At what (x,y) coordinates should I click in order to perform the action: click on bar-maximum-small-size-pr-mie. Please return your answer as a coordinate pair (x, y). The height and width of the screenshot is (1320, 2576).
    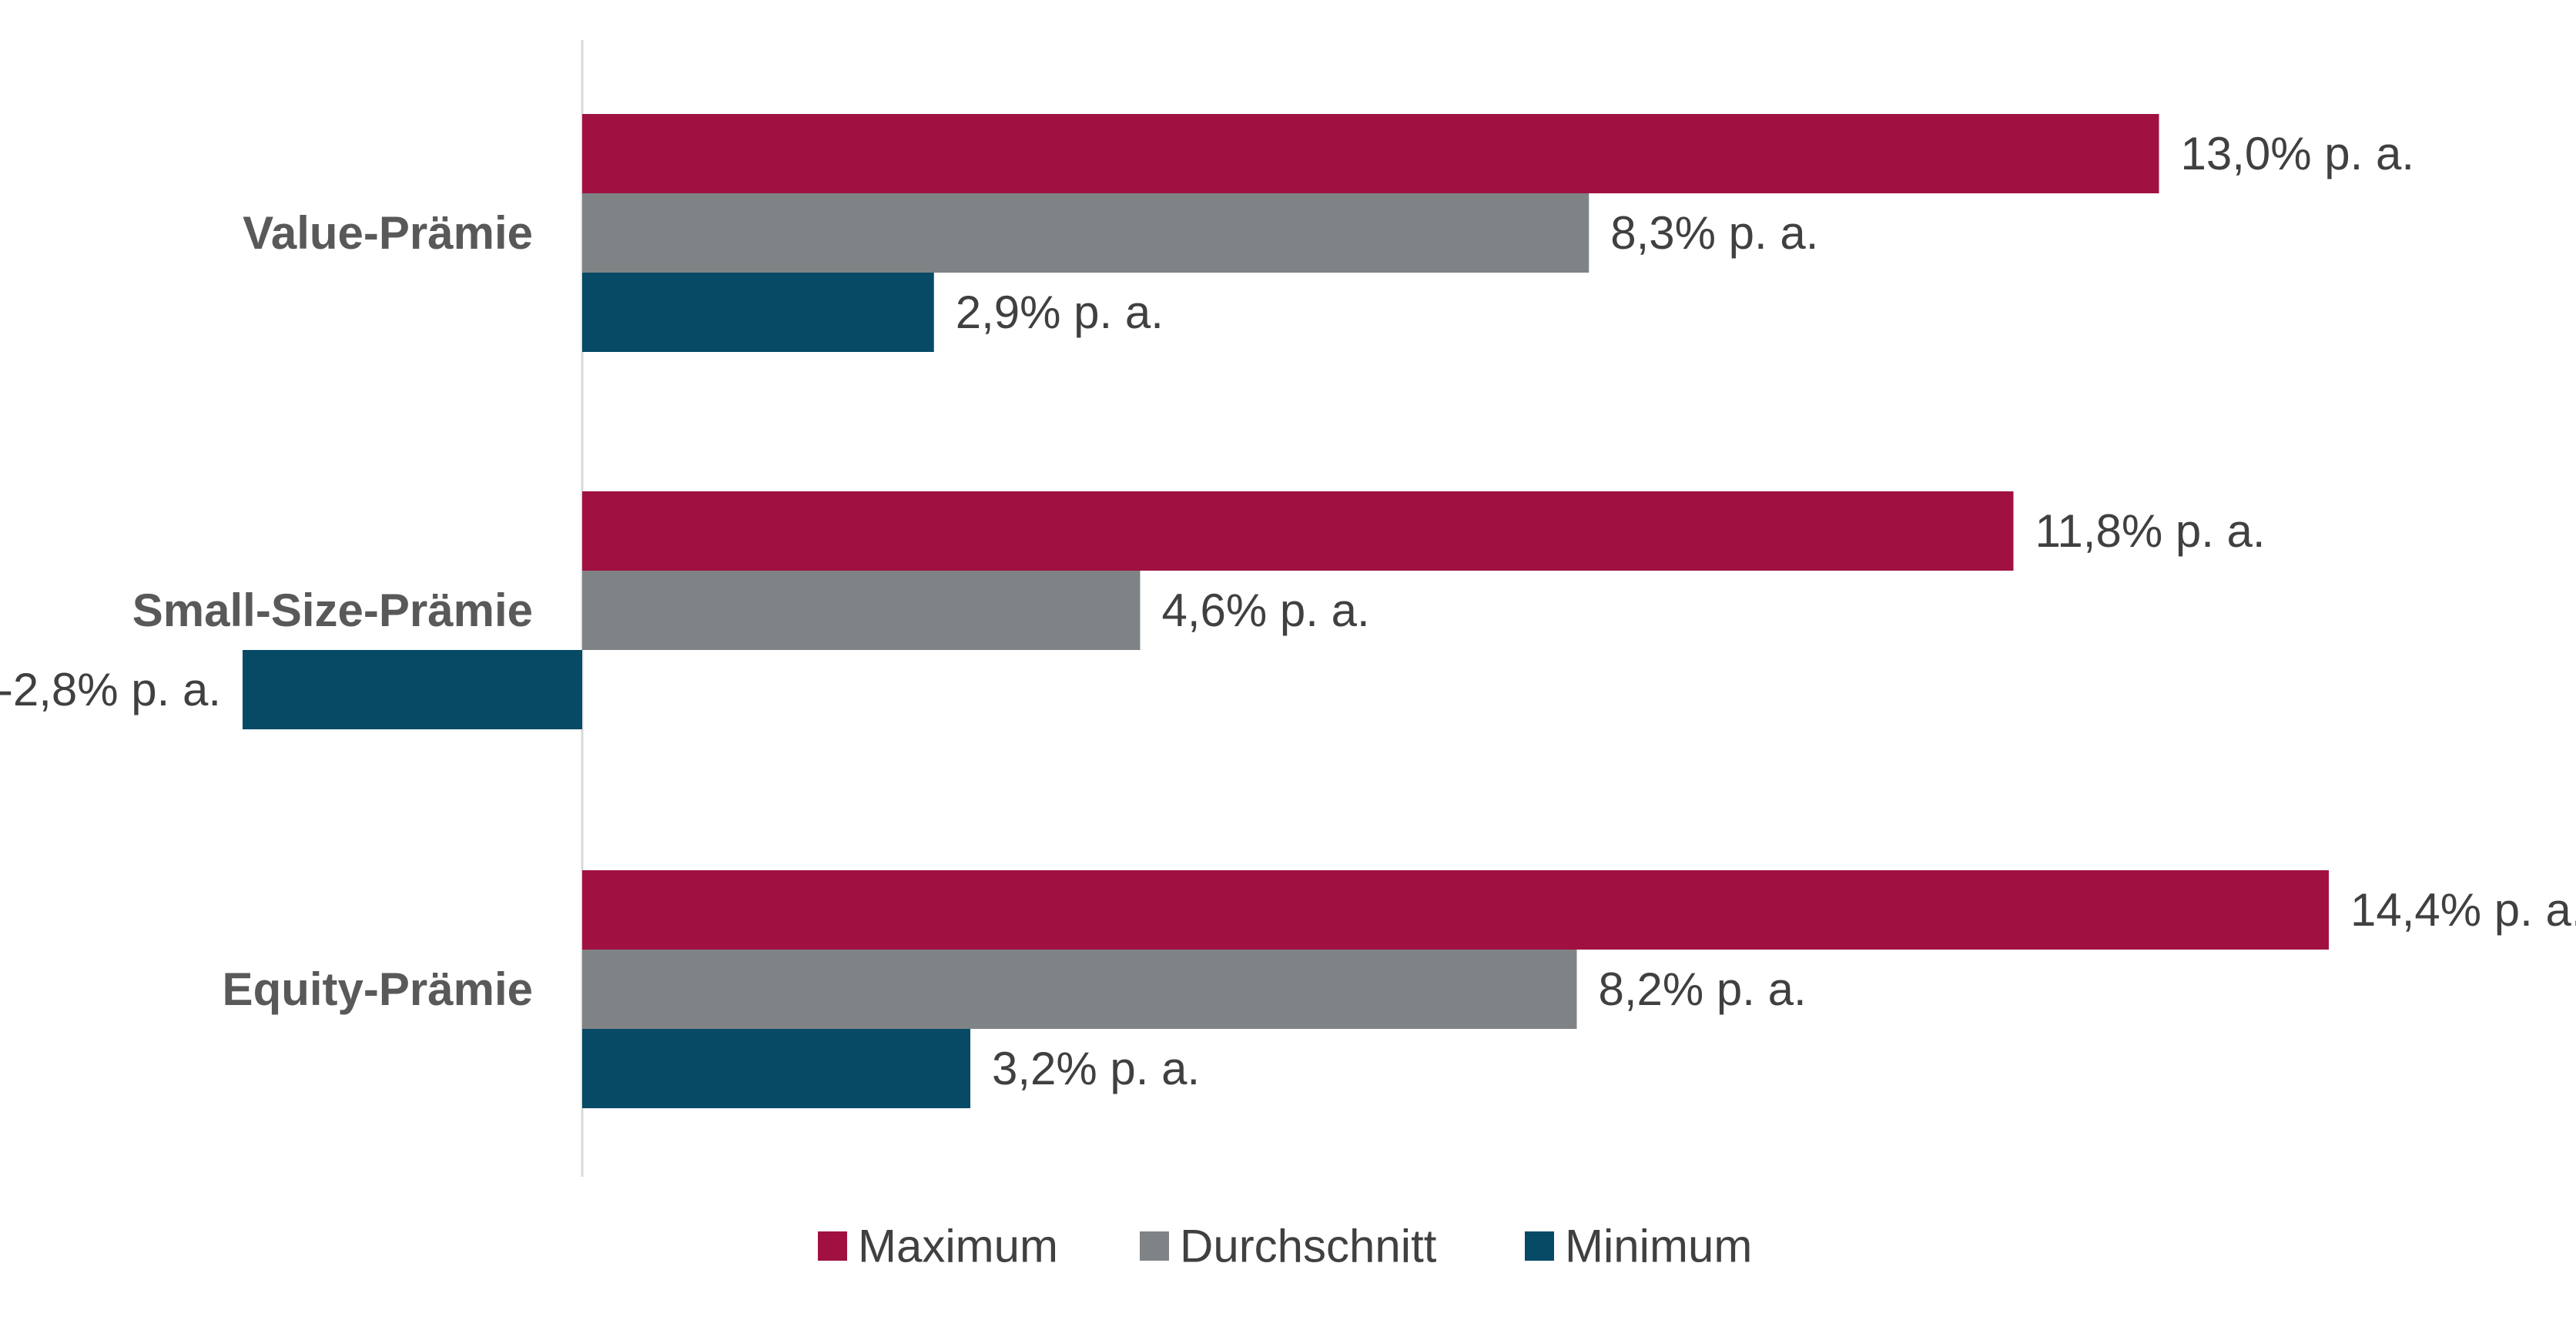
    Looking at the image, I should click on (1298, 531).